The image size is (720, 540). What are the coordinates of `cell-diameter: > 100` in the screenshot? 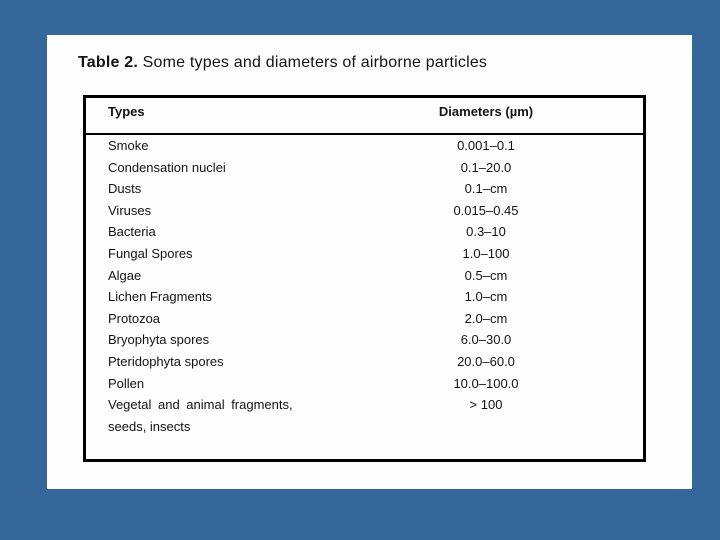 It's located at (486, 405).